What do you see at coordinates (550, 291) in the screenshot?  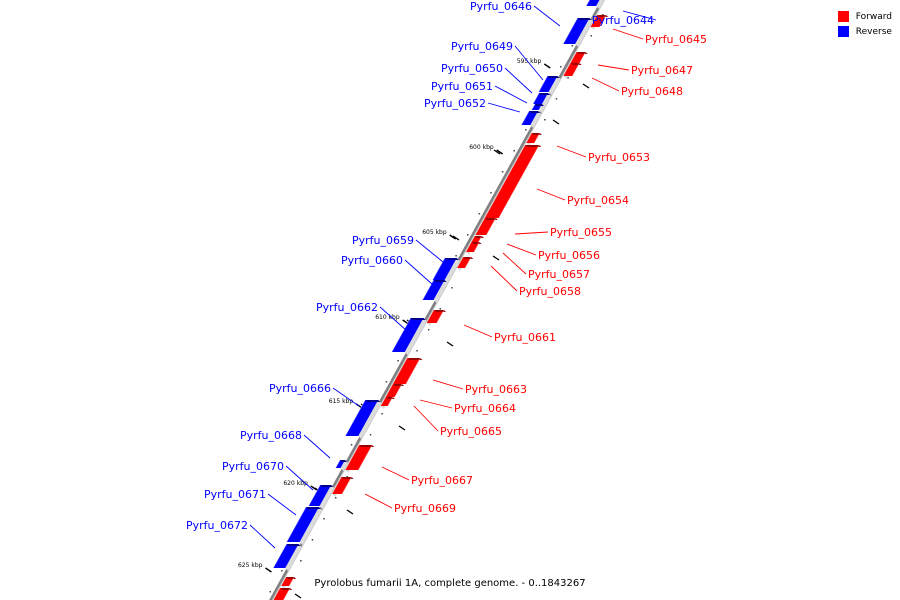 I see `gene-label: Pyrfu_0658` at bounding box center [550, 291].